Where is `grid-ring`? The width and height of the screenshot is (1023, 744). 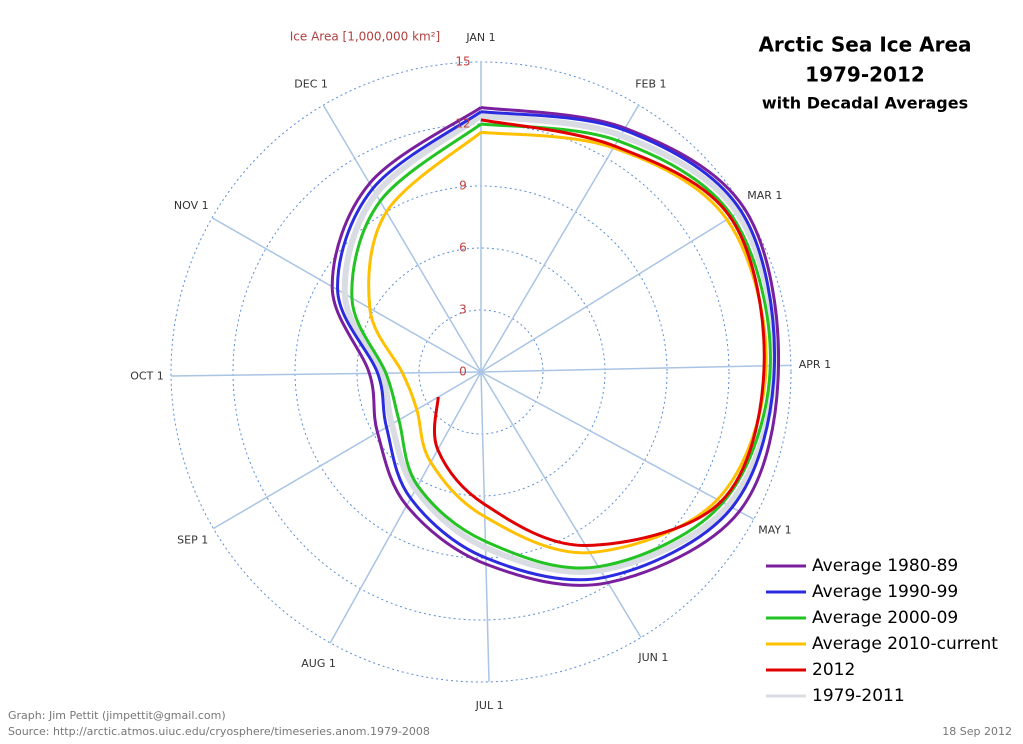 grid-ring is located at coordinates (481, 372).